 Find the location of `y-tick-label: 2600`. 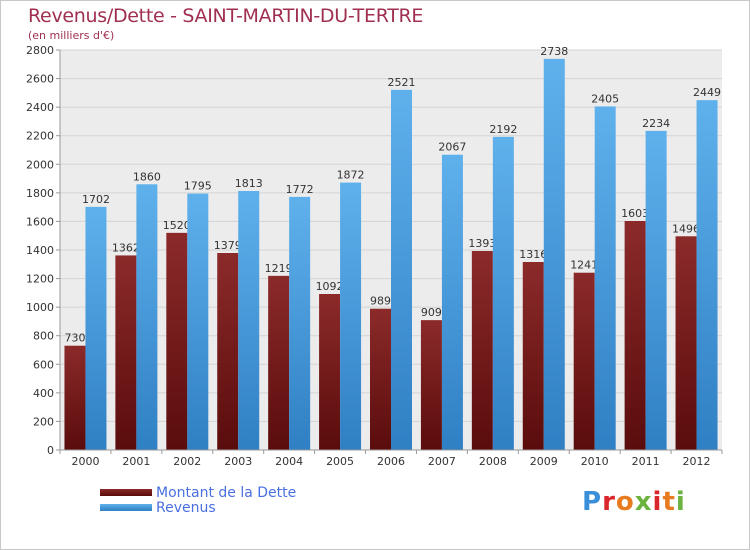

y-tick-label: 2600 is located at coordinates (40, 79).